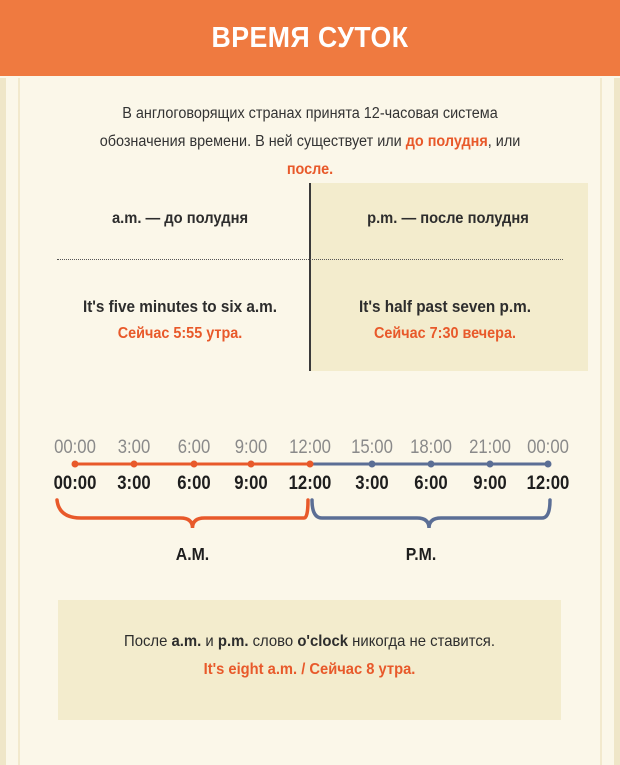 This screenshot has height=765, width=620. Describe the element at coordinates (448, 218) in the screenshot. I see `pm-heading: p.m. — после полудня` at that location.